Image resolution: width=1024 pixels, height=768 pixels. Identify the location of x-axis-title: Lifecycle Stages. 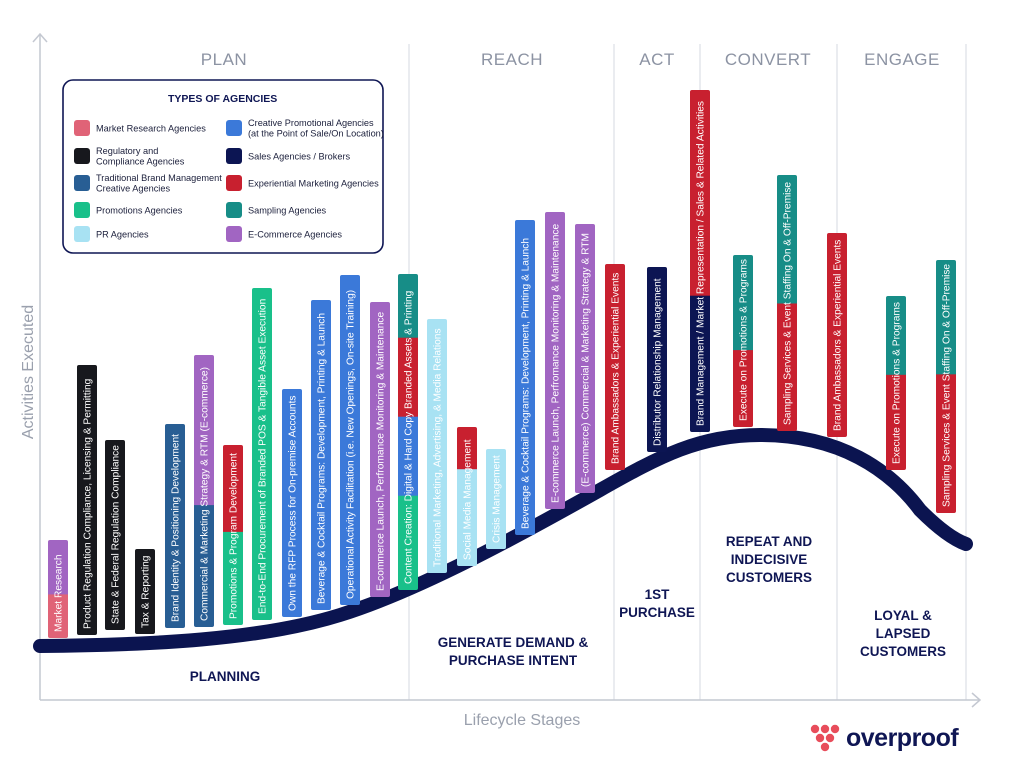
(522, 720).